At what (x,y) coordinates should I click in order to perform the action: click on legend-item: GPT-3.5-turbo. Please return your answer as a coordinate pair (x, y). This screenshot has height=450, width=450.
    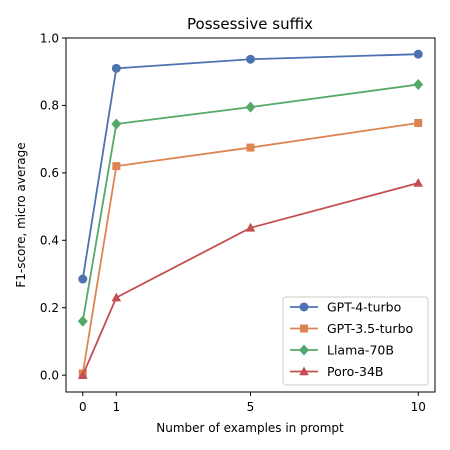
    Looking at the image, I should click on (351, 328).